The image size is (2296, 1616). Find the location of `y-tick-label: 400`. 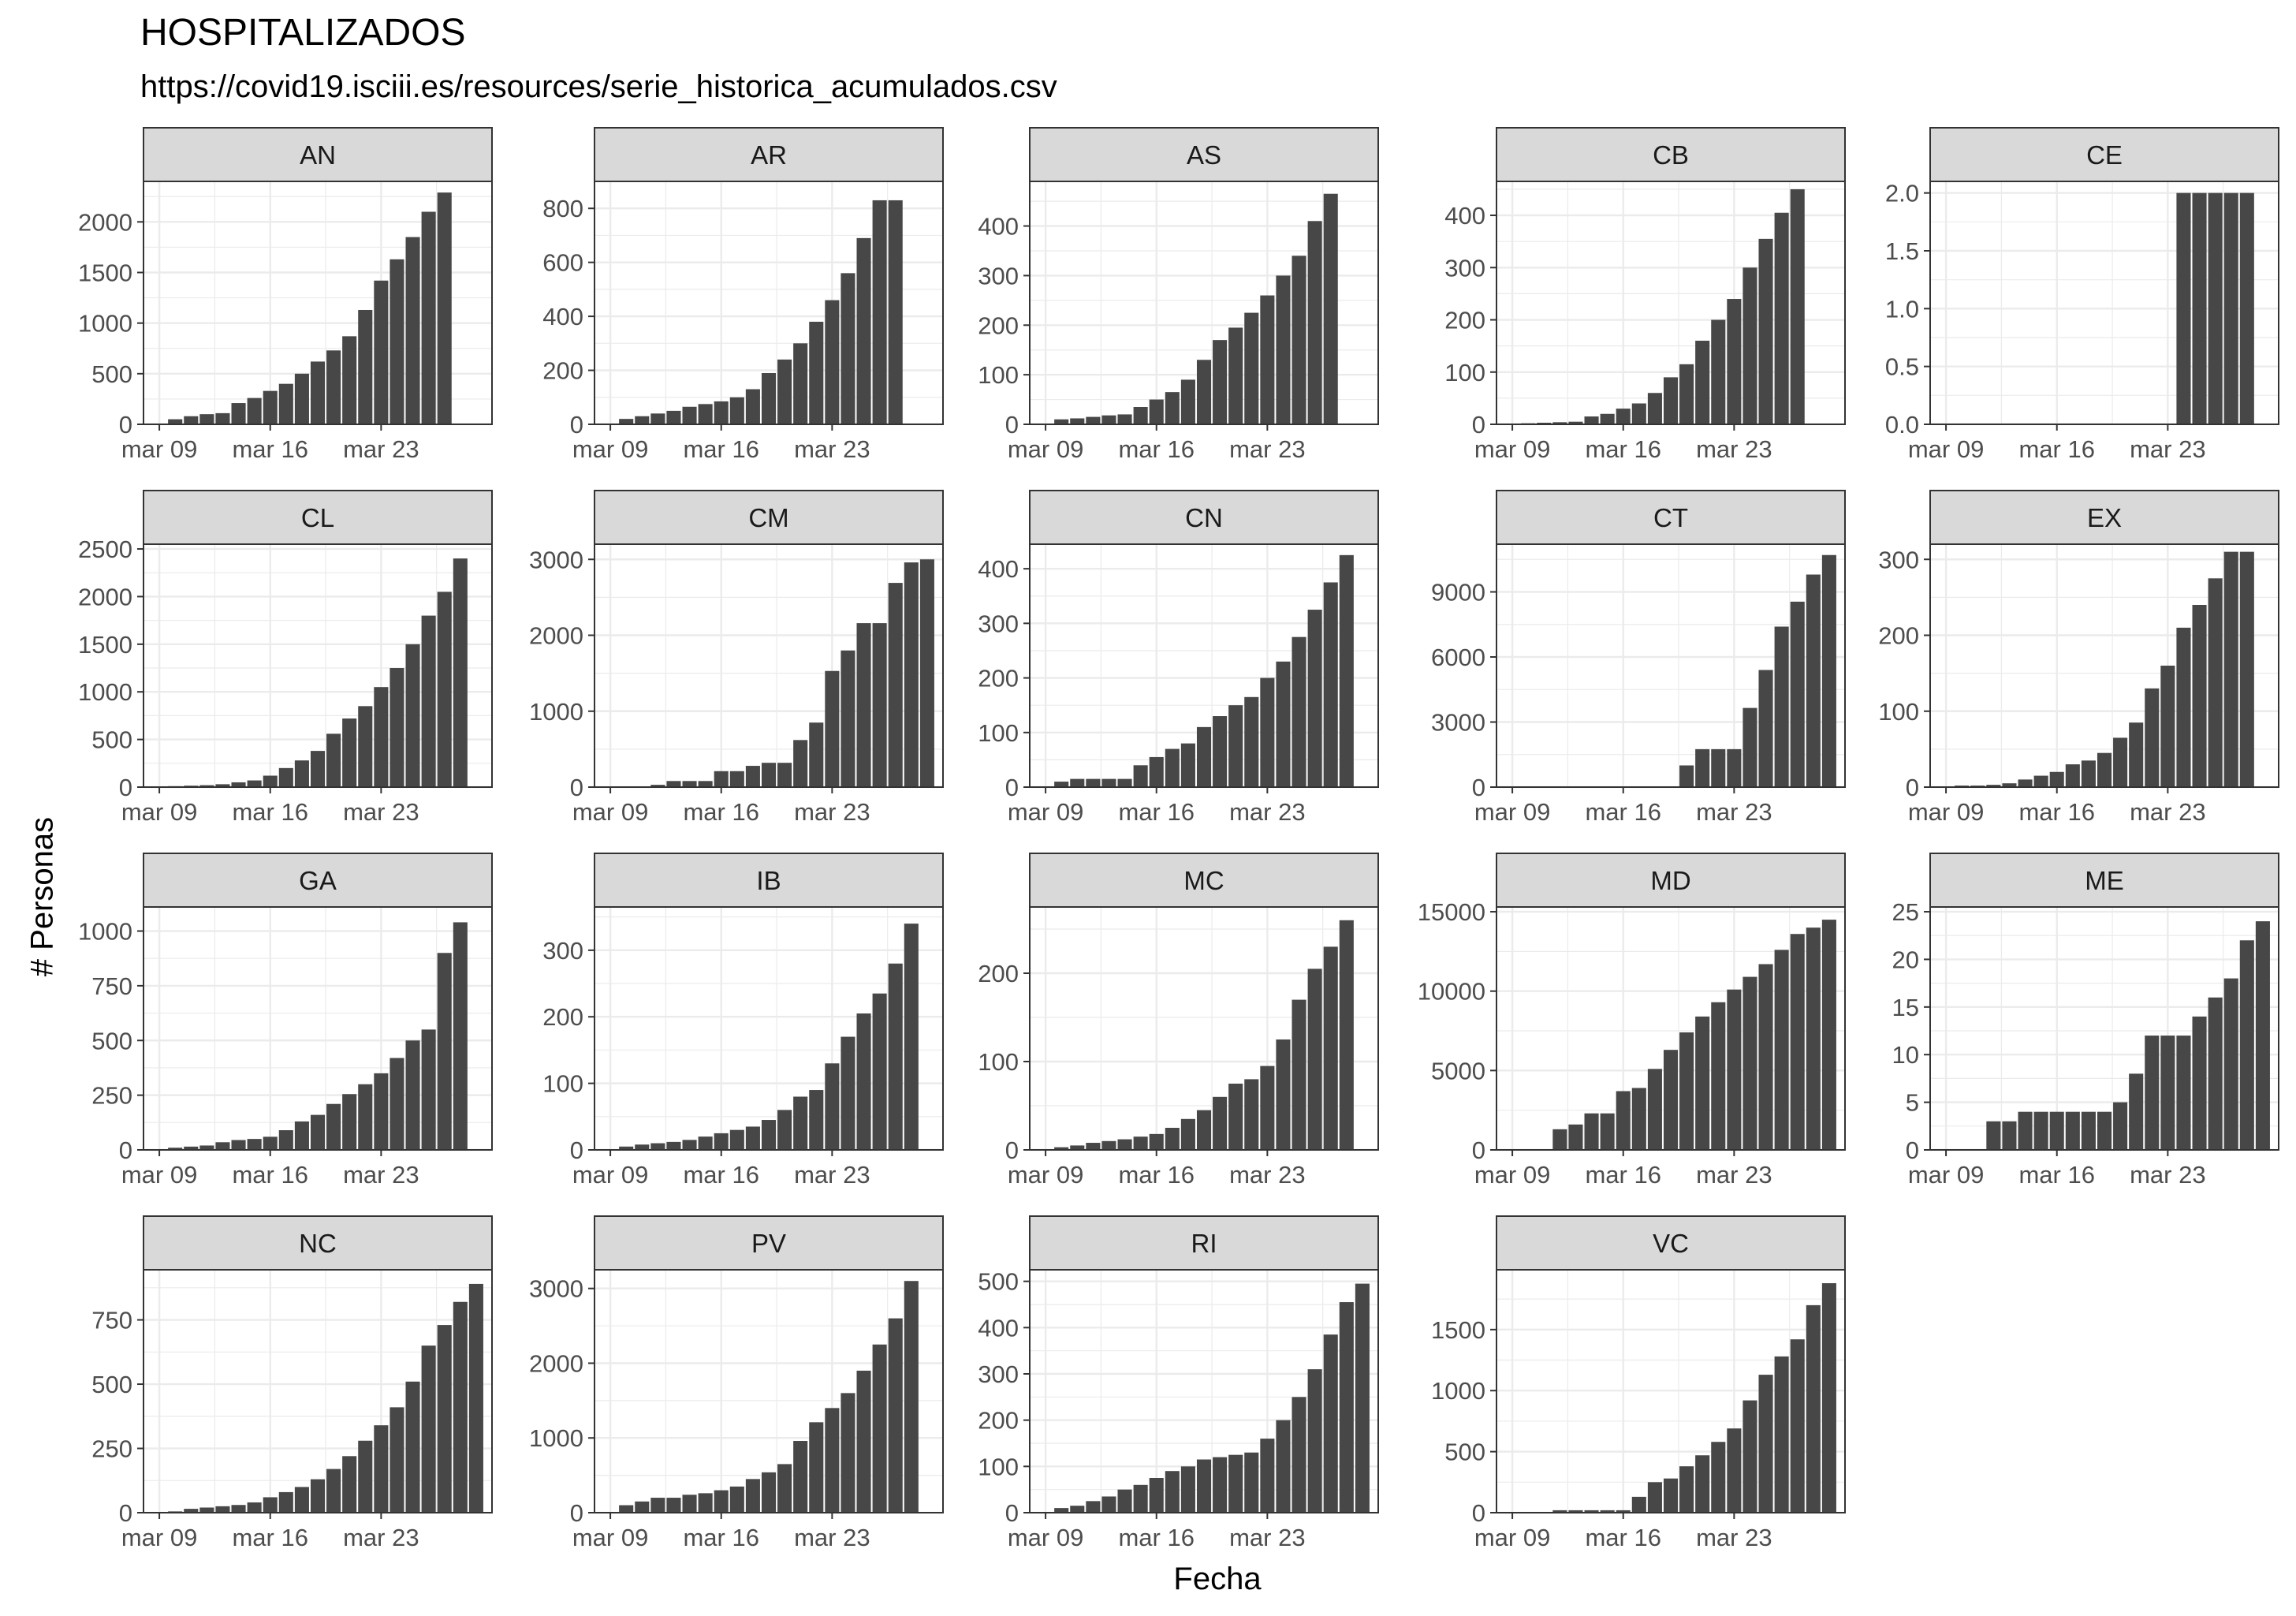

y-tick-label: 400 is located at coordinates (998, 1328).